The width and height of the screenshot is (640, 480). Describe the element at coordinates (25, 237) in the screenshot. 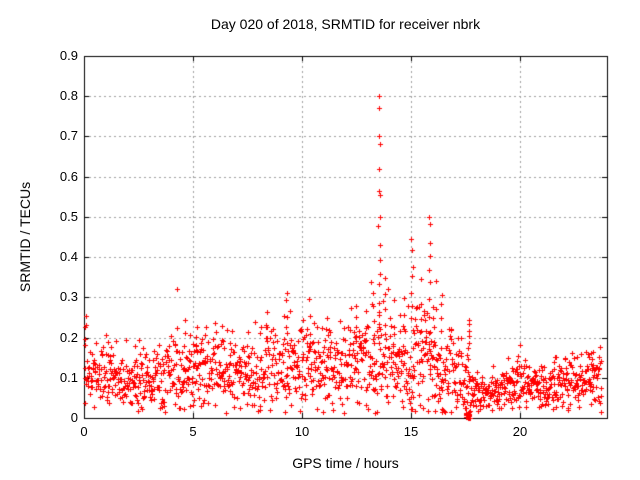

I see `y-axis-label: SRMTID / TECUs` at that location.